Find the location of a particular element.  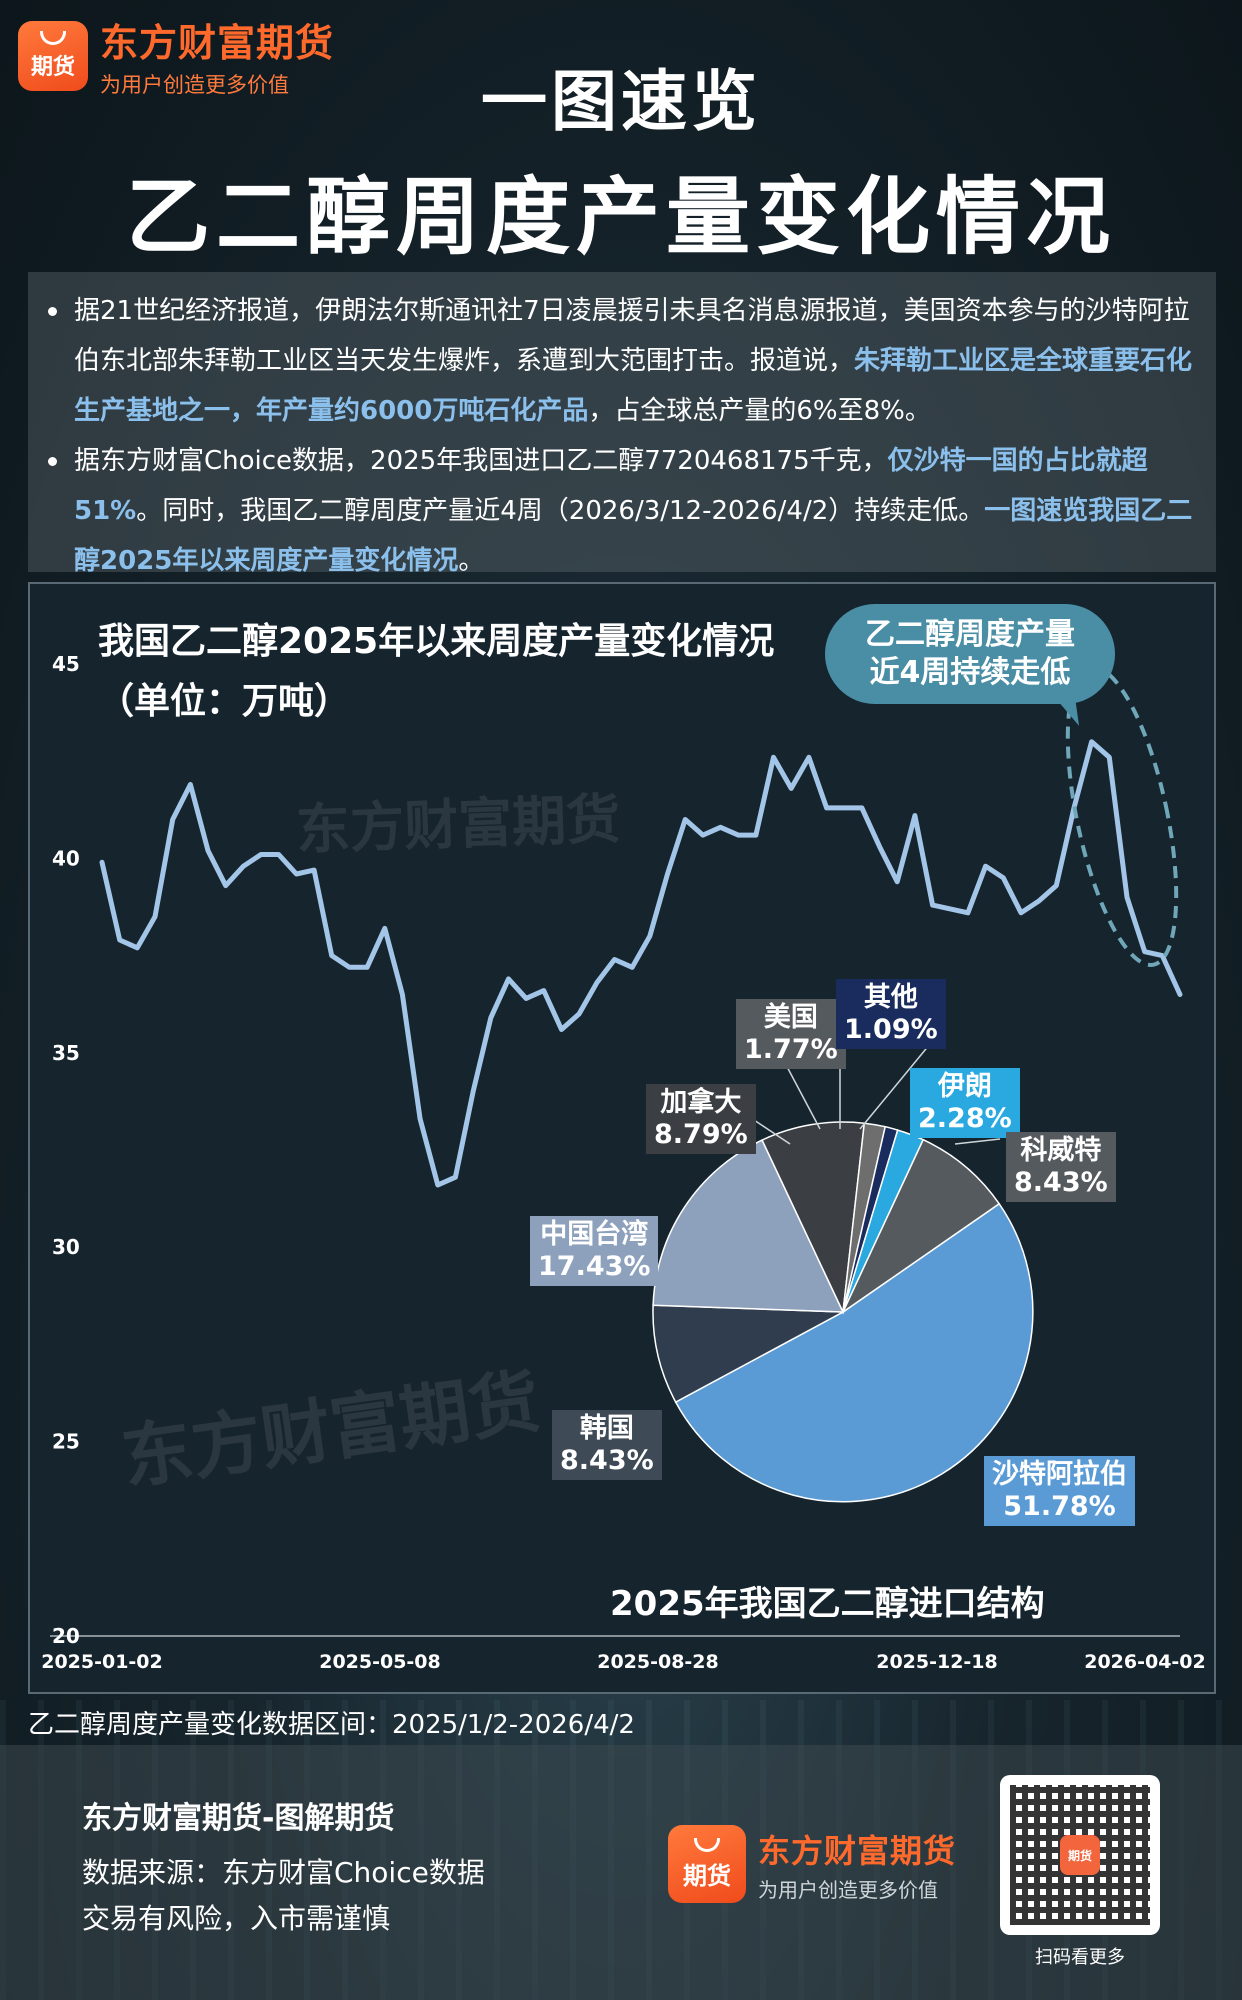

footer-risk: 交易有风险，入市需谨慎 is located at coordinates (236, 1918).